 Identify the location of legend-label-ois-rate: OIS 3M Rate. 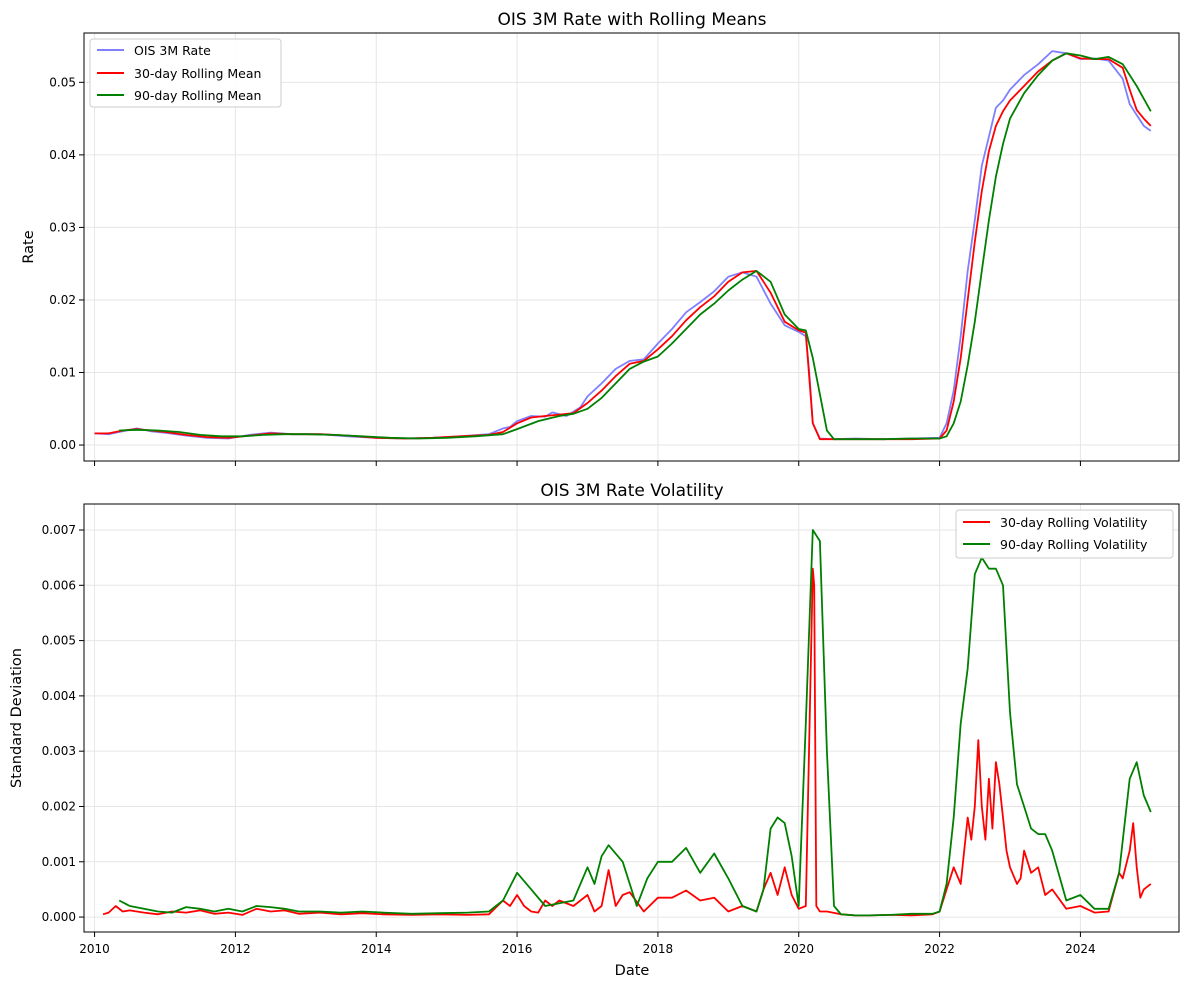
(172, 50).